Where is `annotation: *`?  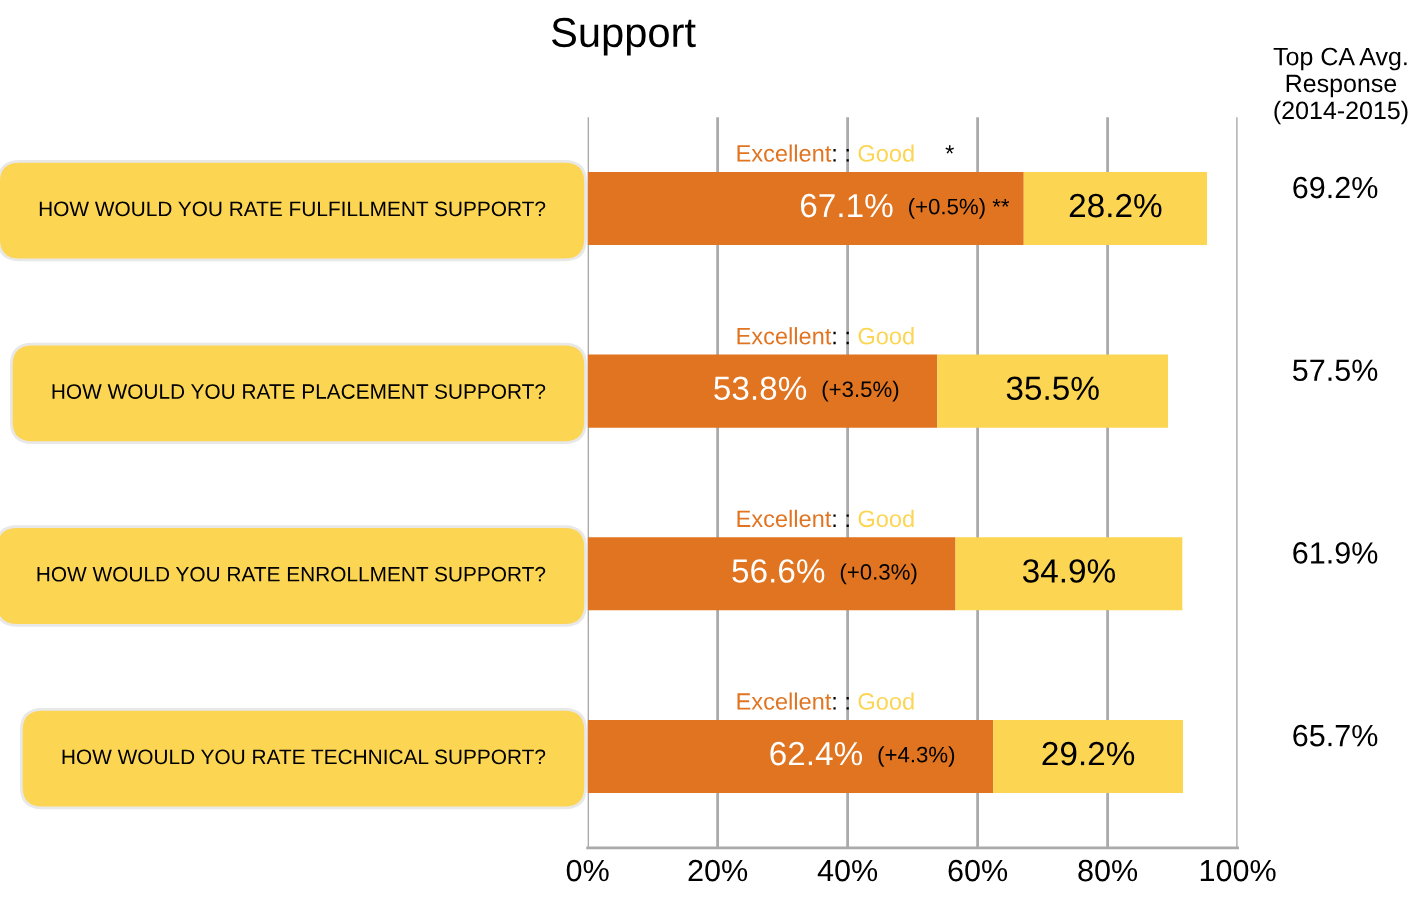 annotation: * is located at coordinates (949, 149).